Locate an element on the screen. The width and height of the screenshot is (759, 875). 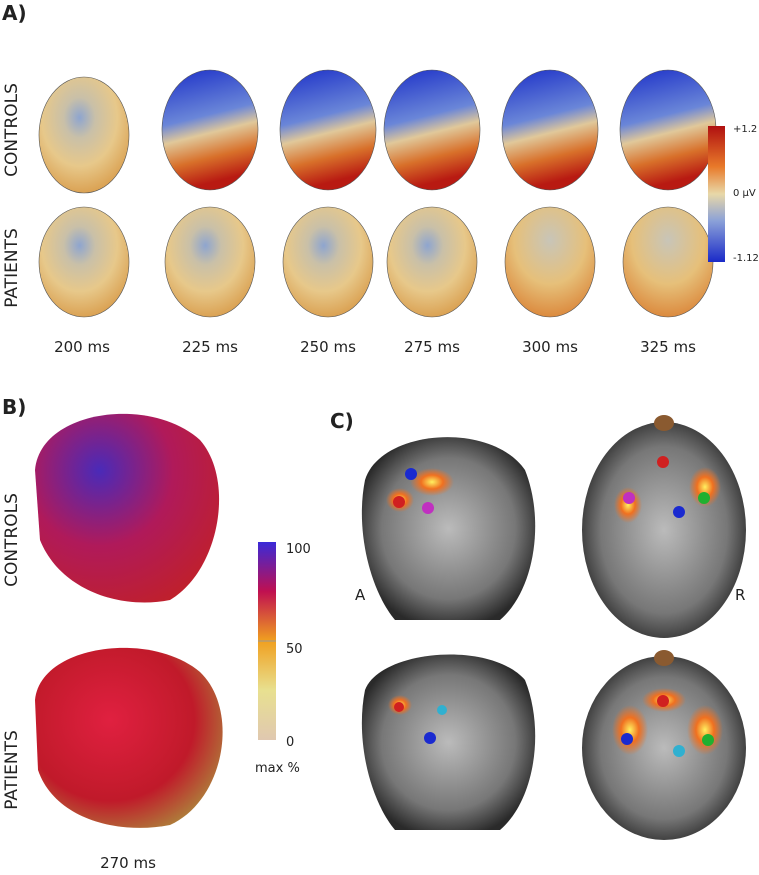
time-label: 300 ms is located at coordinates (550, 347).